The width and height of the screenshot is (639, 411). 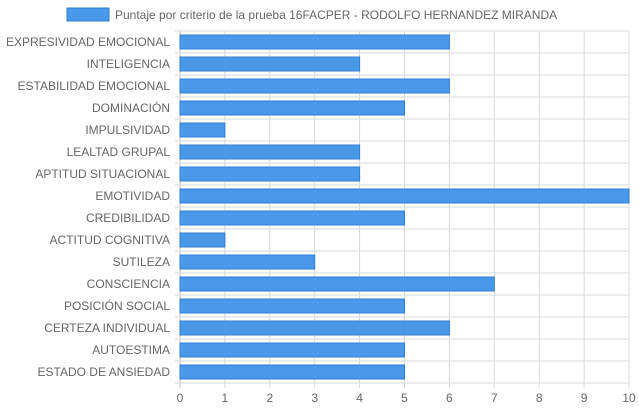 What do you see at coordinates (102, 174) in the screenshot?
I see `category-label: APTITUD SITUACIONAL` at bounding box center [102, 174].